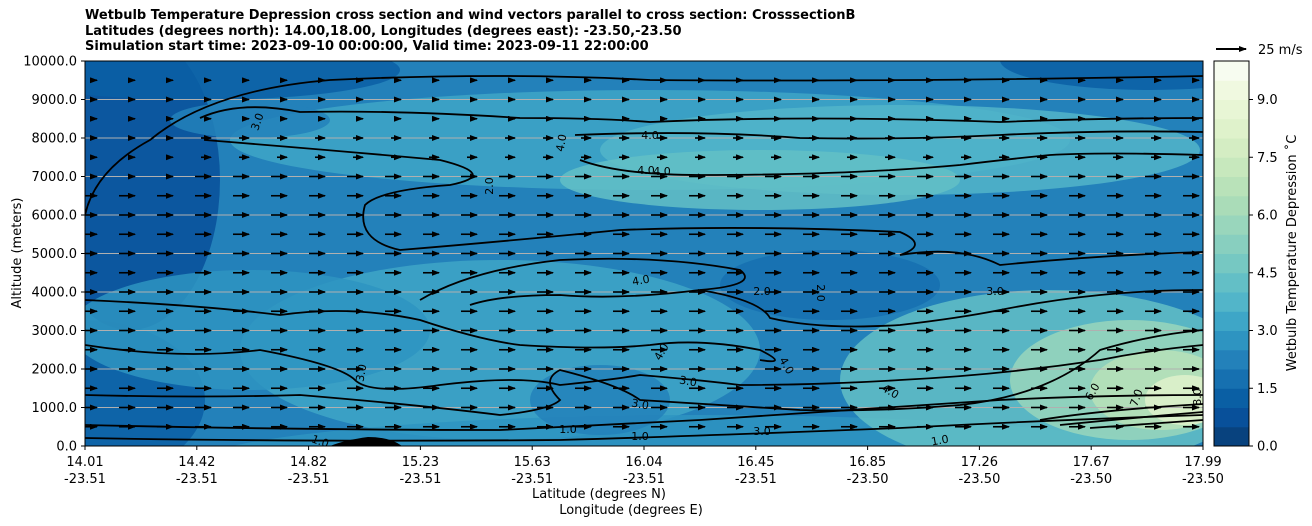 The width and height of the screenshot is (1312, 526). What do you see at coordinates (50, 62) in the screenshot?
I see `y-tick-label: 10000.0` at bounding box center [50, 62].